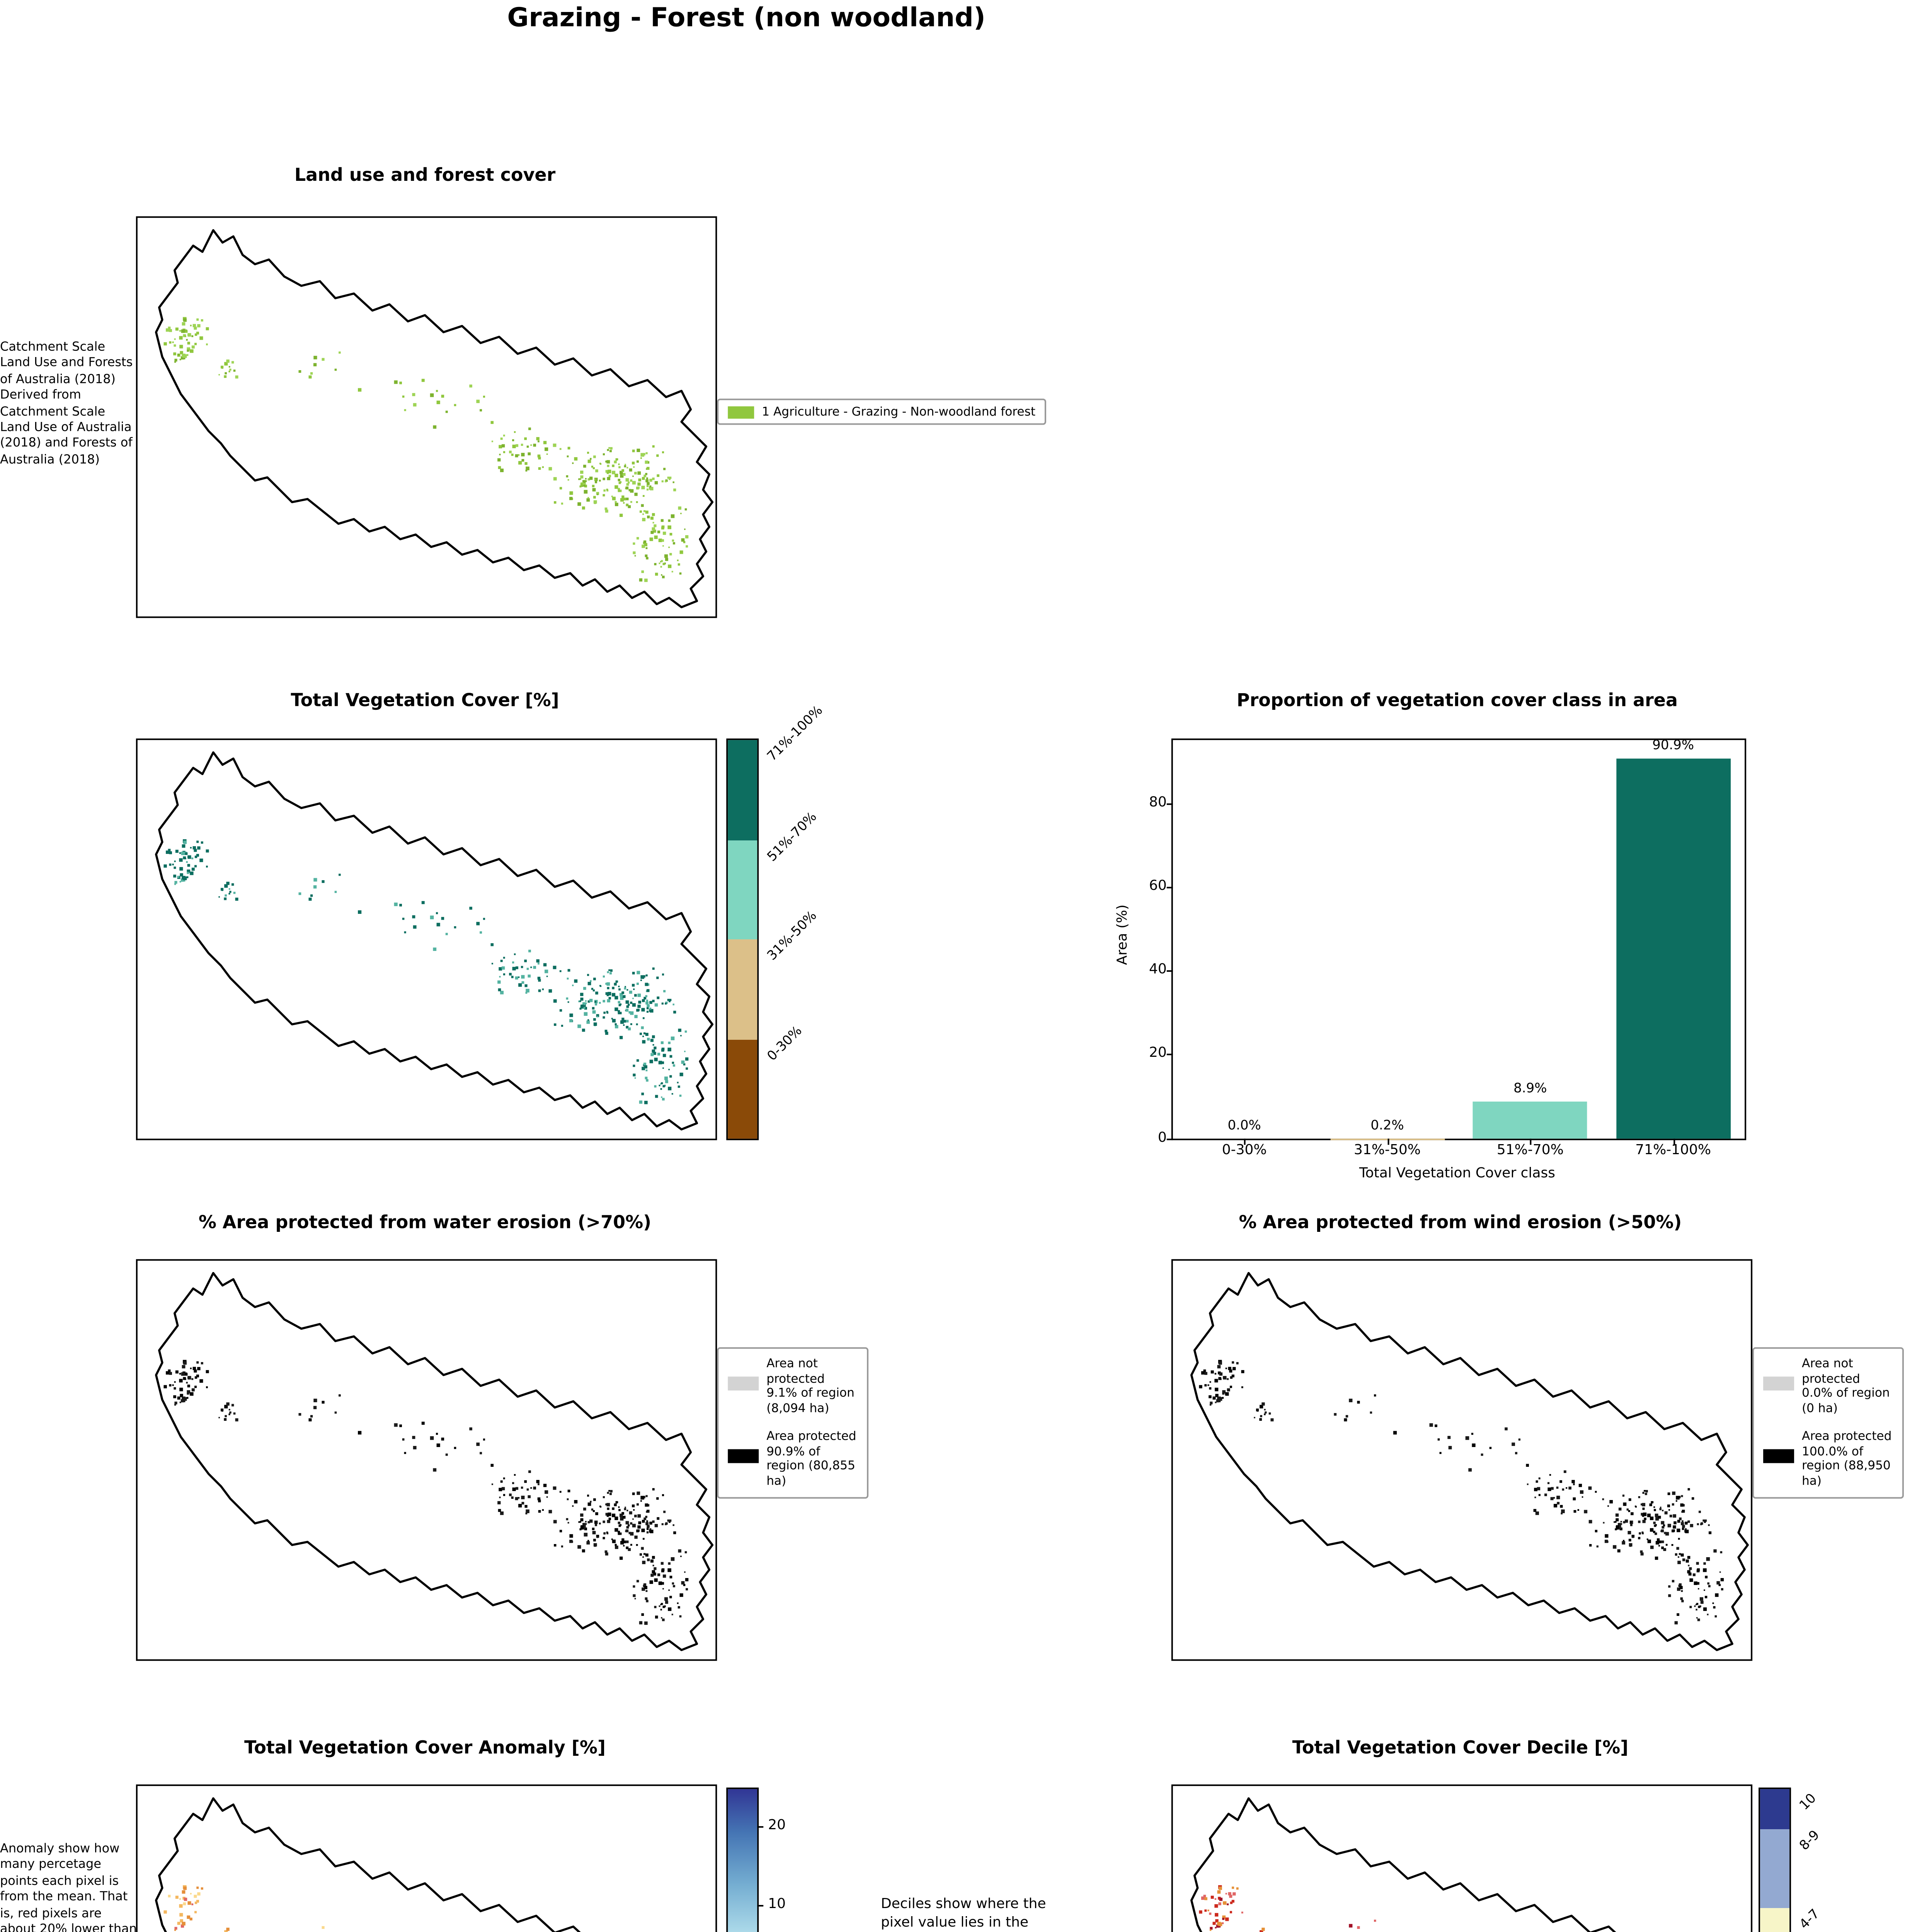  I want to click on proportion-chart-ylabel: Area (%), so click(1123, 935).